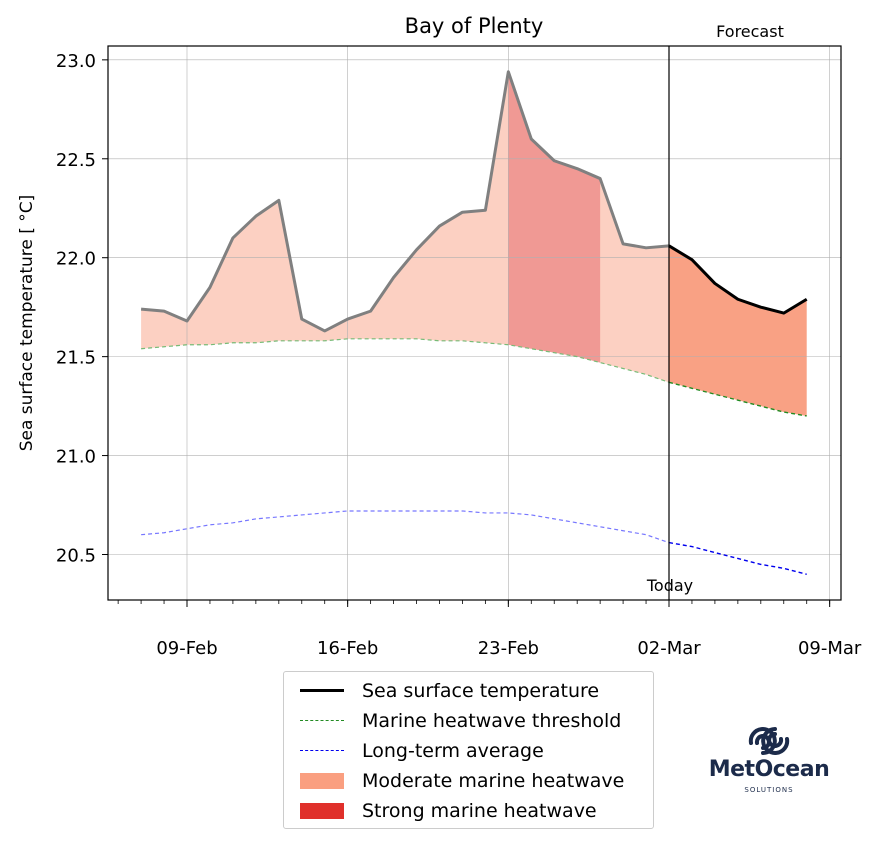  Describe the element at coordinates (76, 358) in the screenshot. I see `y-tick-label: 21.5` at that location.